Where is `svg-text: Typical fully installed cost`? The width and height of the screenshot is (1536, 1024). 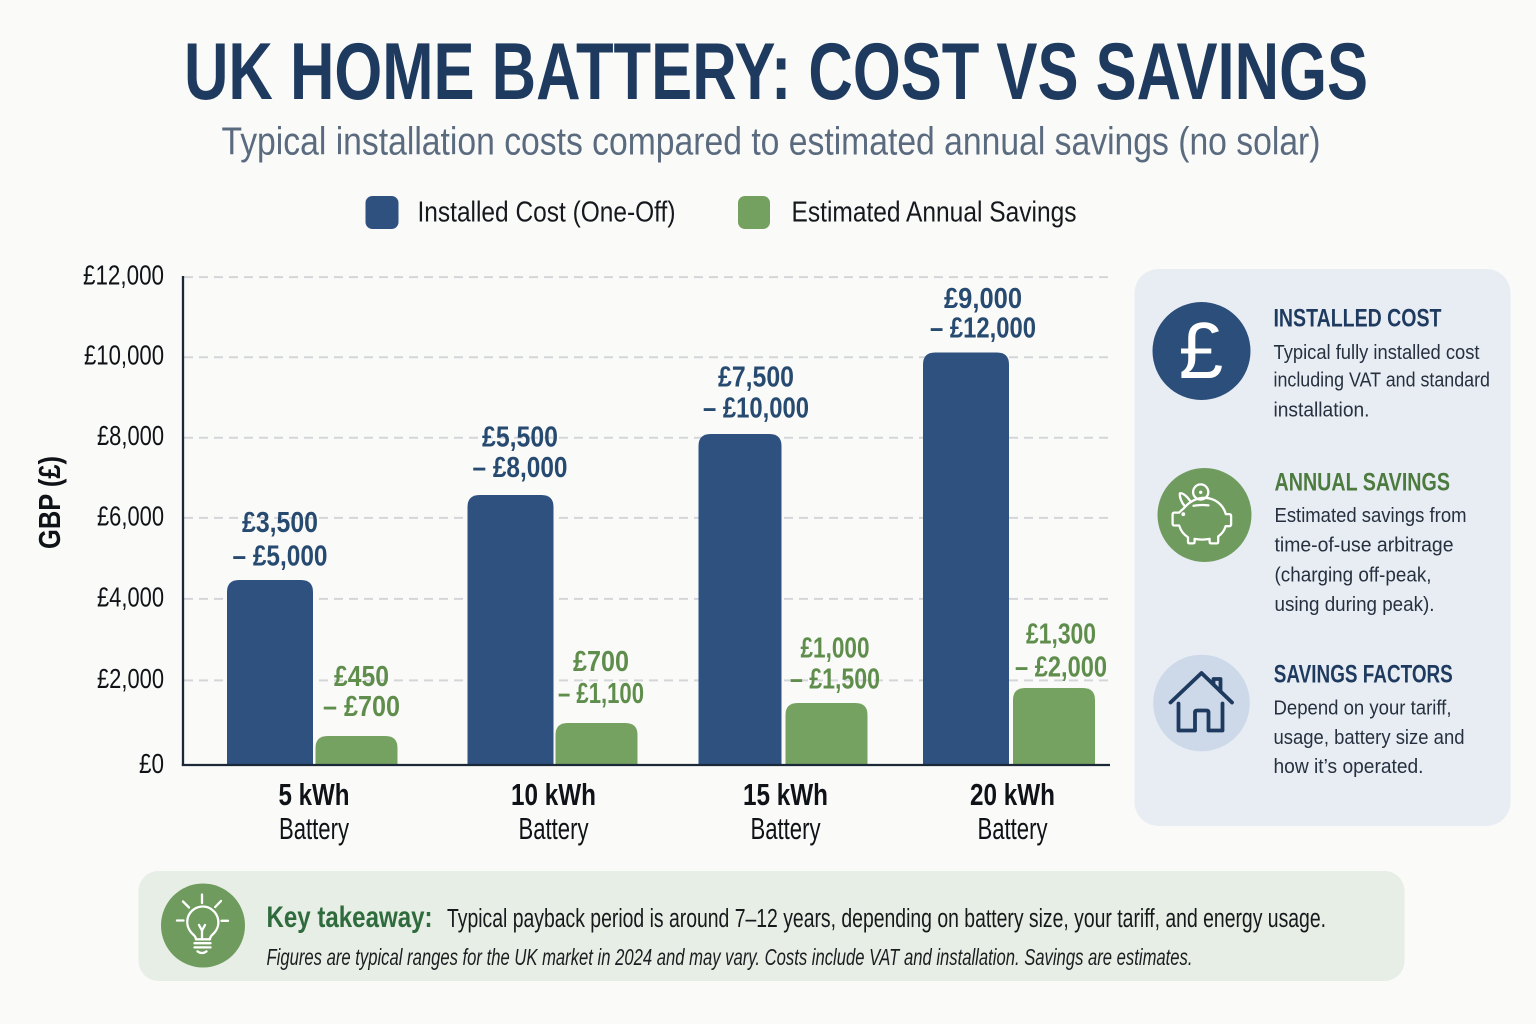 svg-text: Typical fully installed cost is located at coordinates (1377, 353).